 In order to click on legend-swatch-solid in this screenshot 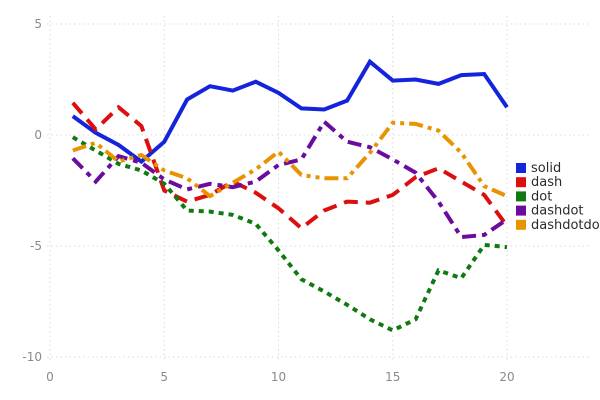, I will do `click(521, 168)`.